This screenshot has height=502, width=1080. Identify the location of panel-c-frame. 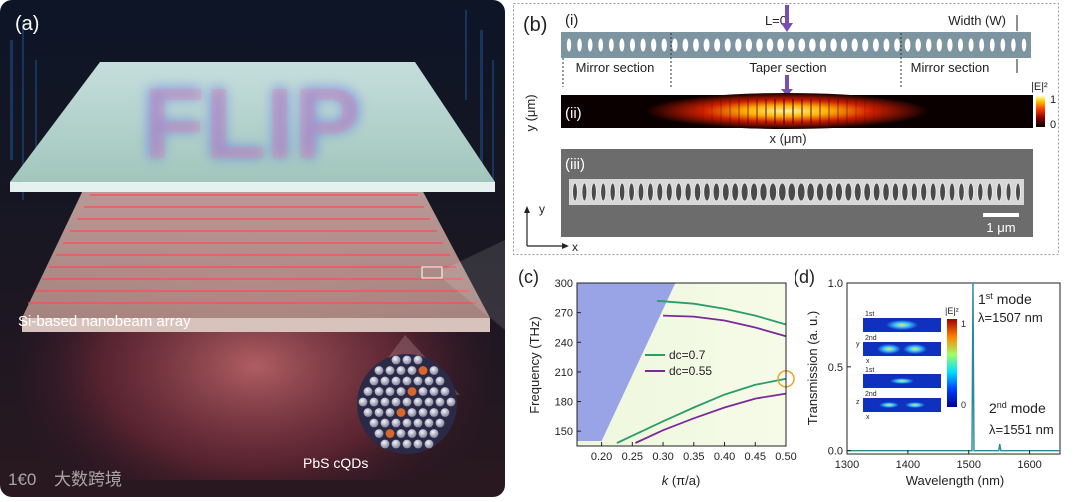
(681, 364).